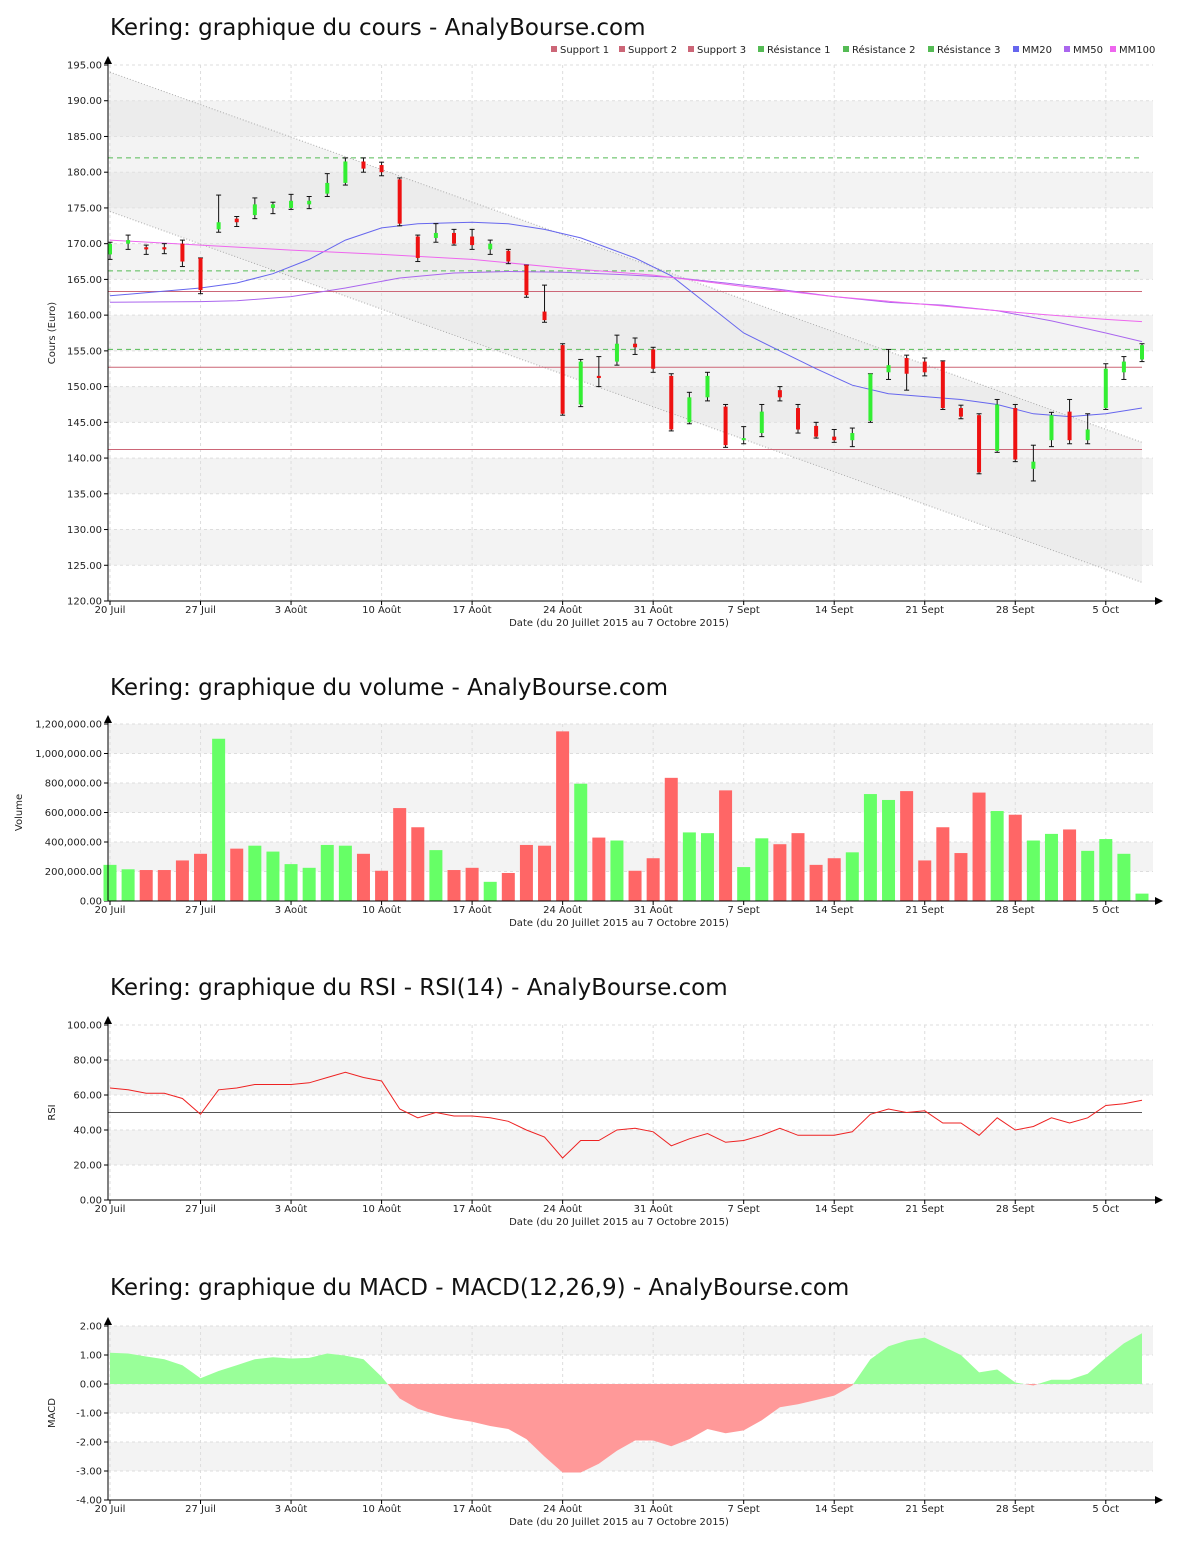  Describe the element at coordinates (472, 1209) in the screenshot. I see `rsi-xtick-label: 17 Août` at that location.